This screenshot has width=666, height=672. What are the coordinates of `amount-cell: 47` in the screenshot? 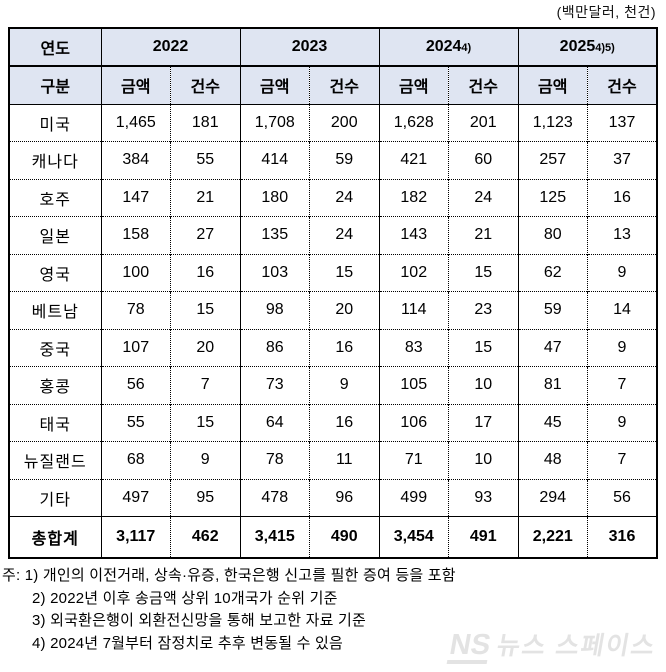 It's located at (553, 348).